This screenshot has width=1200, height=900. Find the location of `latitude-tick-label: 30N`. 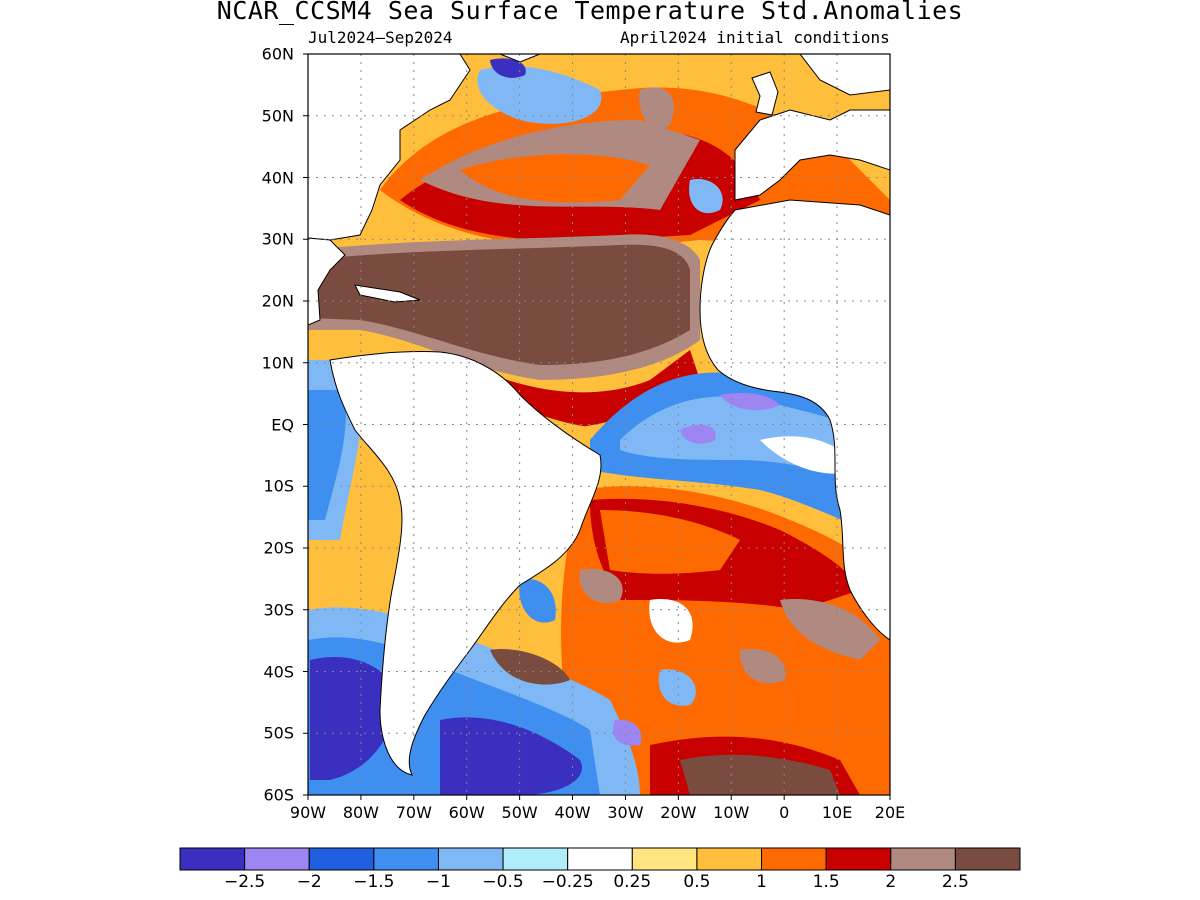

latitude-tick-label: 30N is located at coordinates (277, 239).